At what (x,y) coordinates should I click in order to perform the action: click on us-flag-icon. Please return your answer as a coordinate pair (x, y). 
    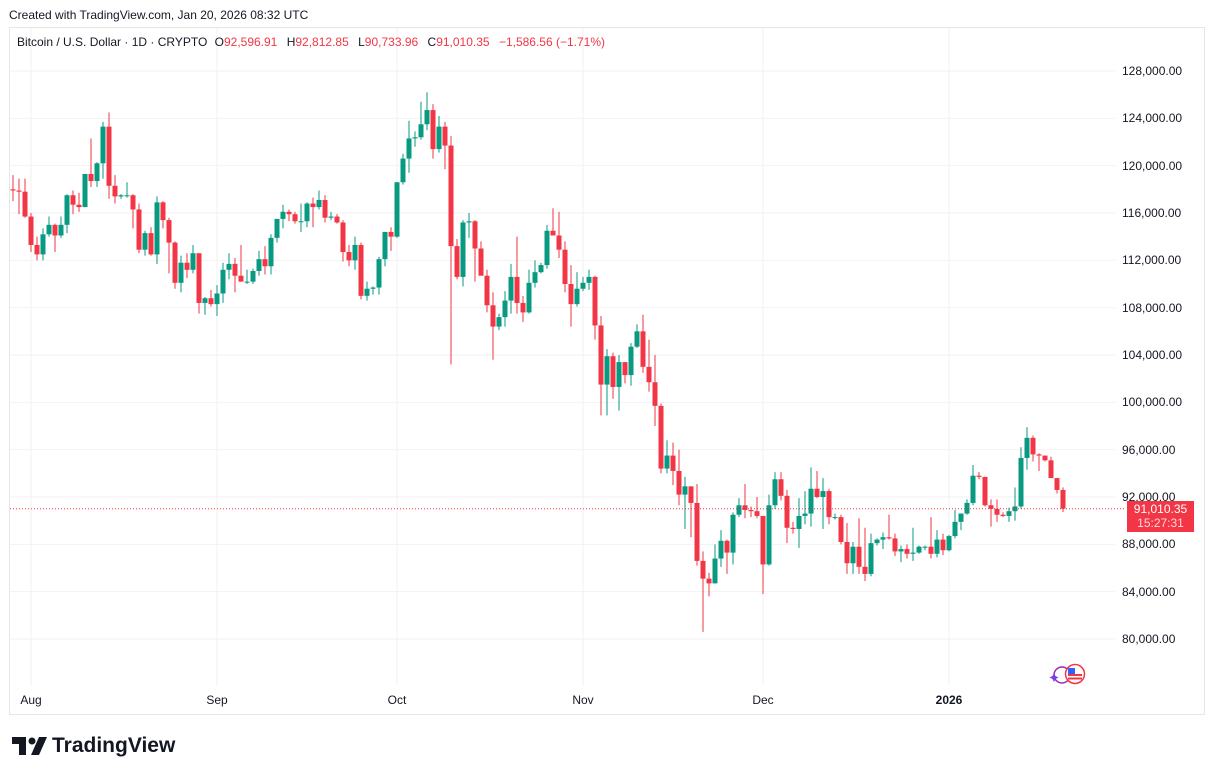
    Looking at the image, I should click on (1075, 674).